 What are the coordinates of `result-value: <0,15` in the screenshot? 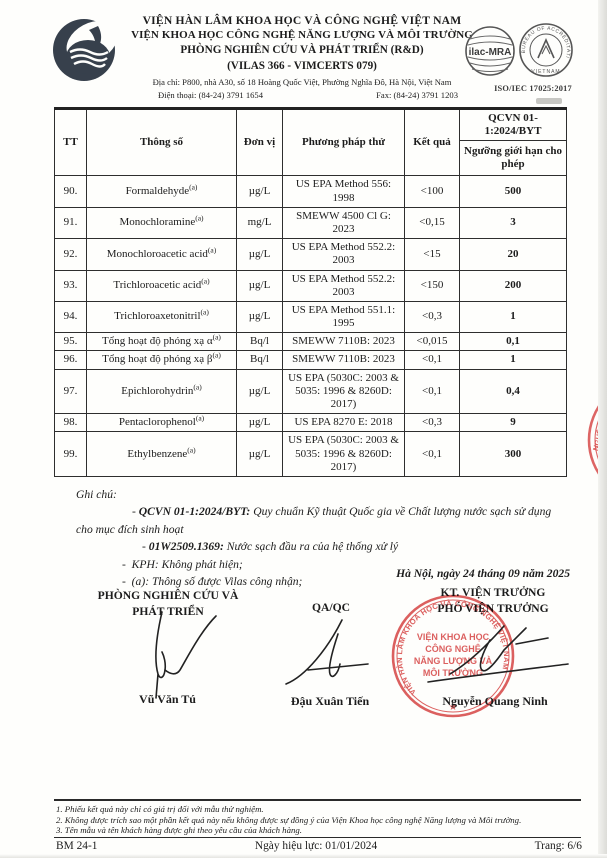 It's located at (432, 223).